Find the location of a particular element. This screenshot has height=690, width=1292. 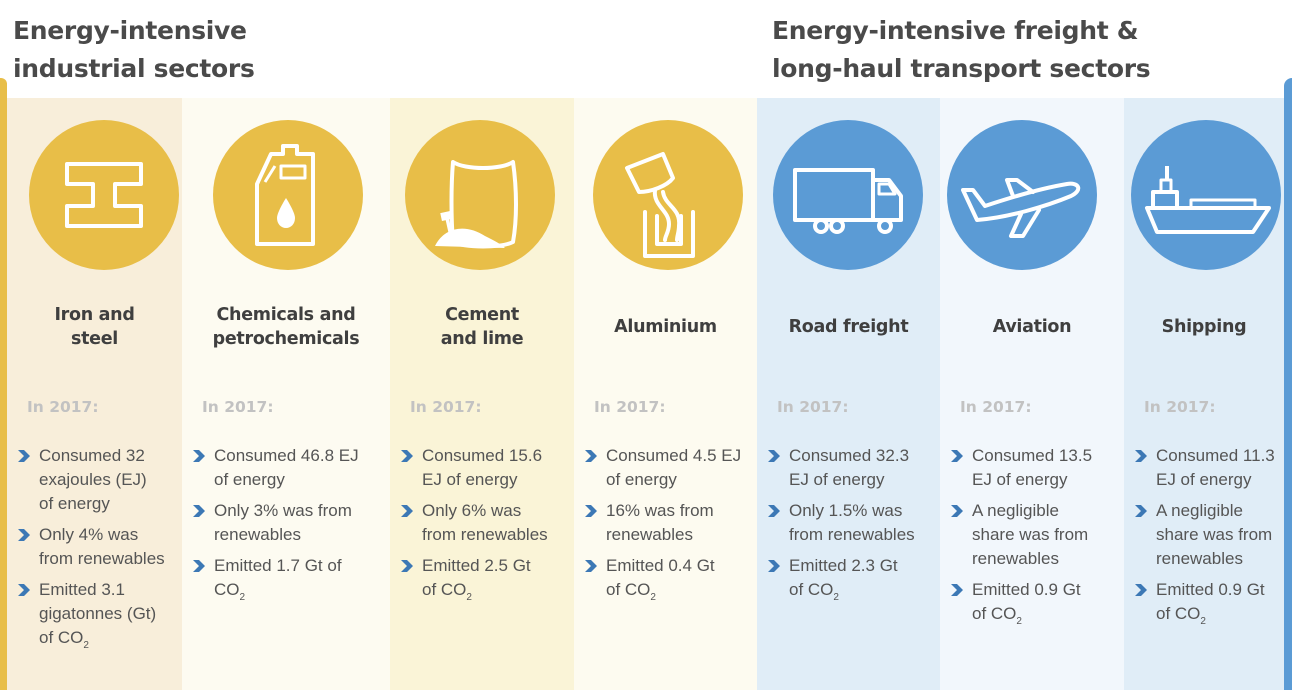

fact-item: Emitted 1.7 Gt of CO2 is located at coordinates (275, 578).